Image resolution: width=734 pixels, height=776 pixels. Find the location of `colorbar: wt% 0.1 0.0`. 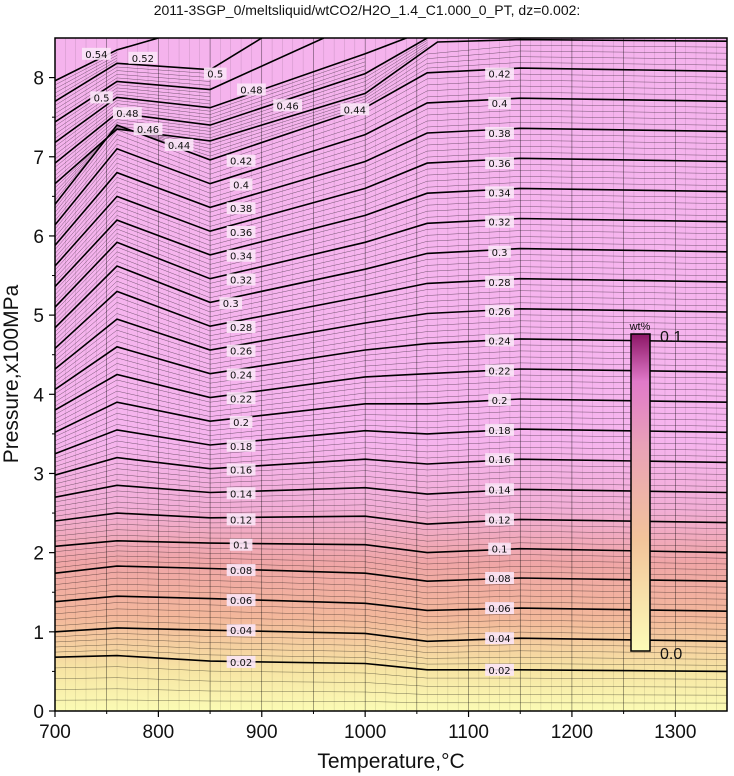

colorbar: wt% 0.1 0.0 is located at coordinates (656, 492).